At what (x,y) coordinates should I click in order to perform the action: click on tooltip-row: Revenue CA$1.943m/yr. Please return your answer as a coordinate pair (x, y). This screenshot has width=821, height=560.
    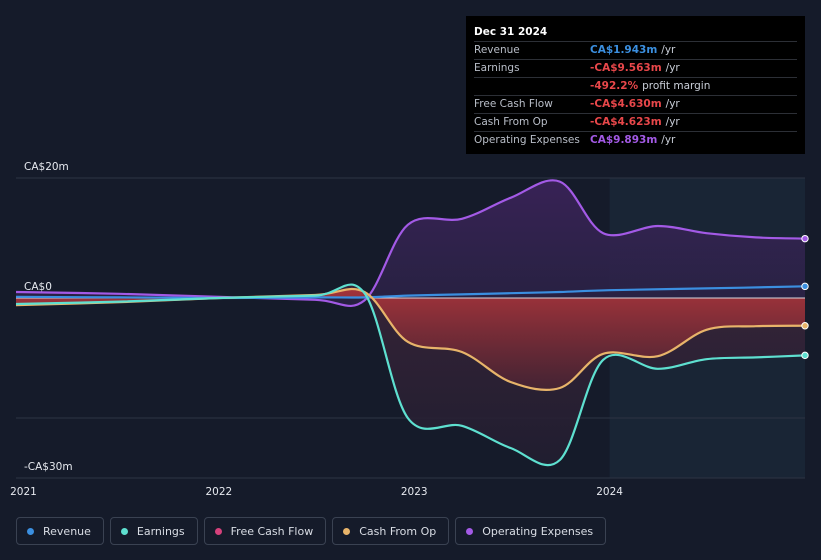
    Looking at the image, I should click on (635, 51).